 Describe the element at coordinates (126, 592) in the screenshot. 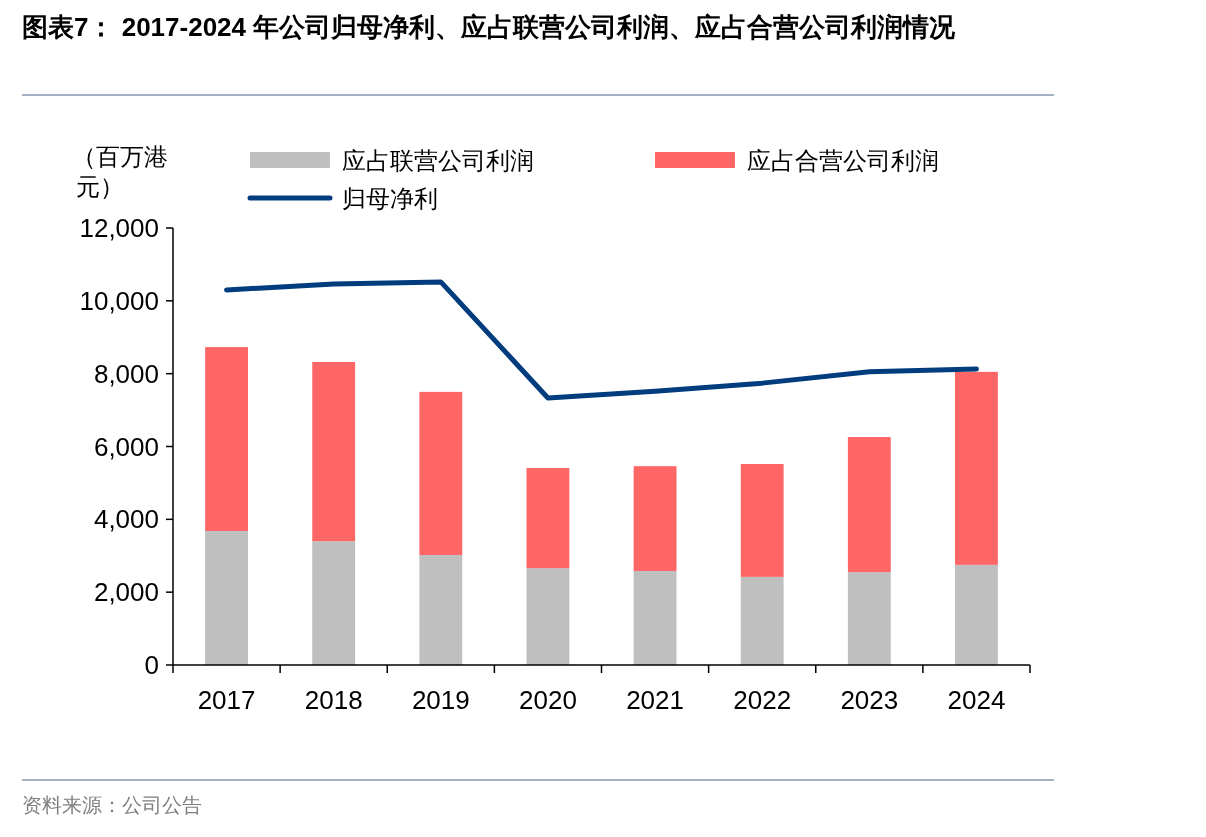

I see `y-tick-label: 2,000` at that location.